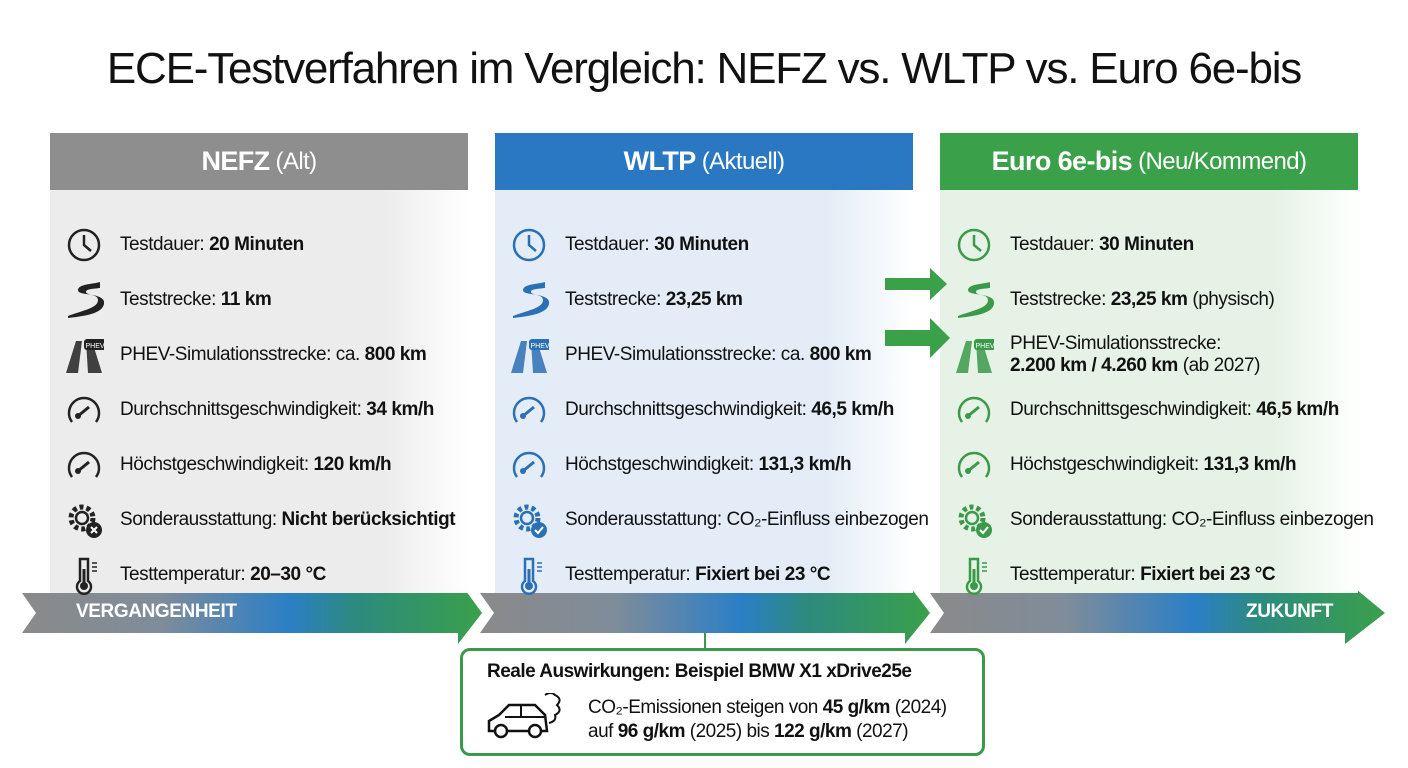  Describe the element at coordinates (524, 716) in the screenshot. I see `car-emission-icon` at that location.